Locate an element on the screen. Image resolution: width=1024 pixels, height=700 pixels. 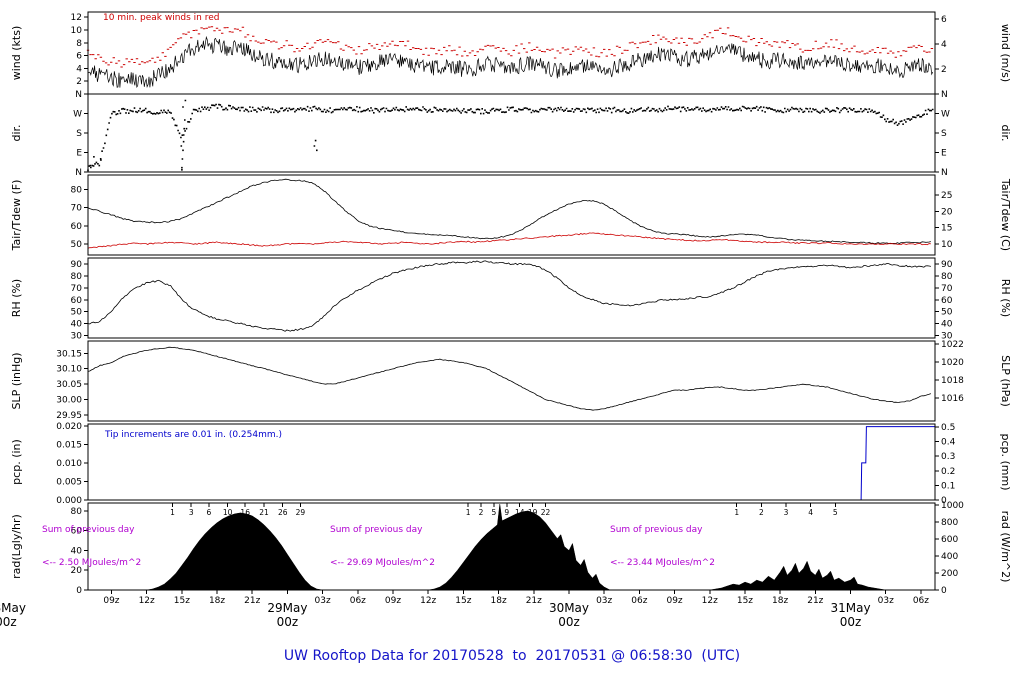
axis-title-right-rh: RH (%) is located at coordinates (1005, 298).